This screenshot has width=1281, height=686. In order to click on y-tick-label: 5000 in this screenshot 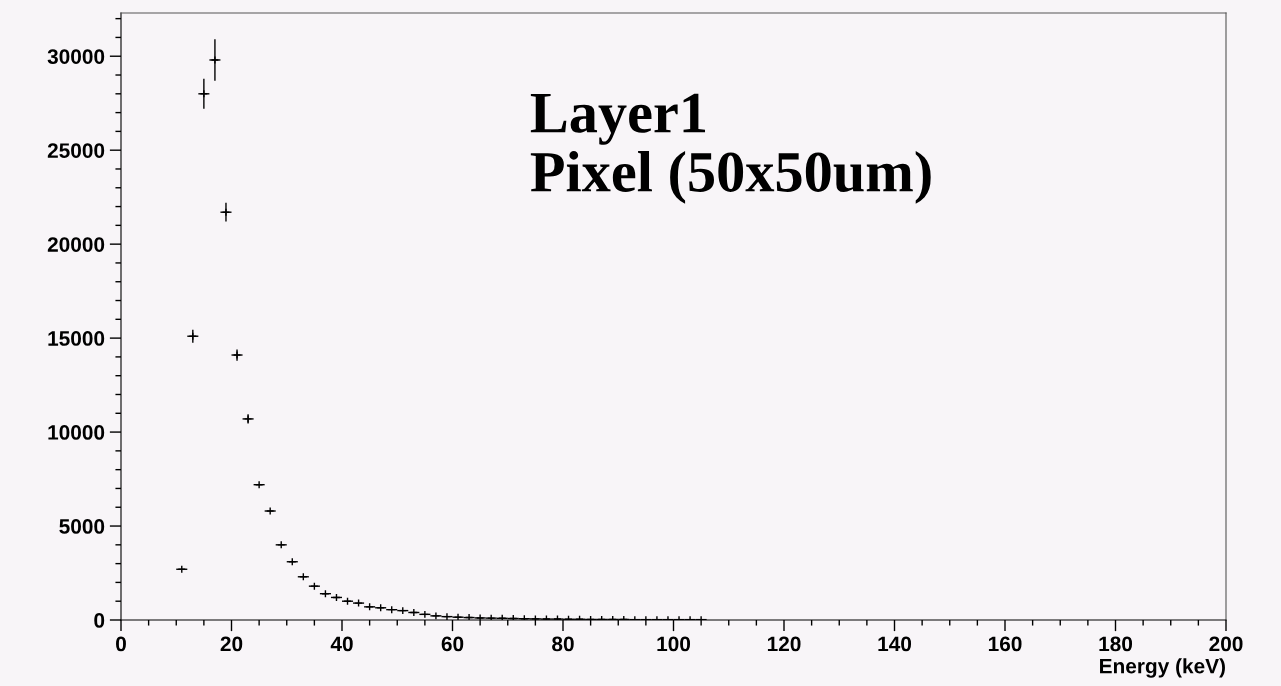, I will do `click(82, 526)`.